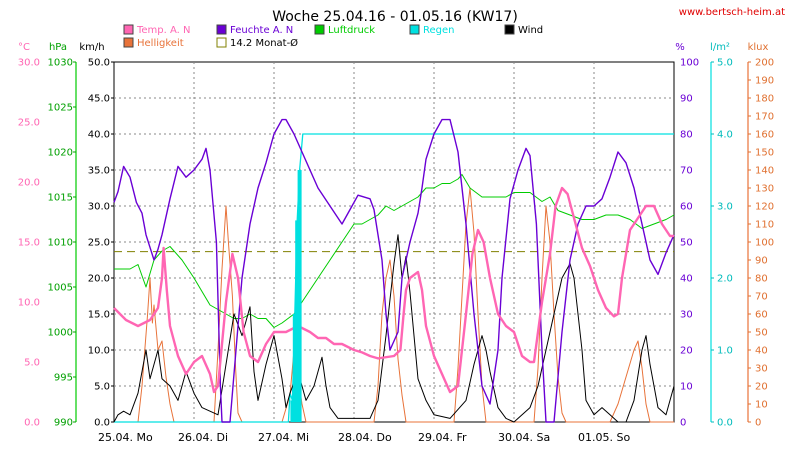 The height and width of the screenshot is (460, 790). Describe the element at coordinates (99, 171) in the screenshot. I see `axis-wind-tick: 35.0` at that location.